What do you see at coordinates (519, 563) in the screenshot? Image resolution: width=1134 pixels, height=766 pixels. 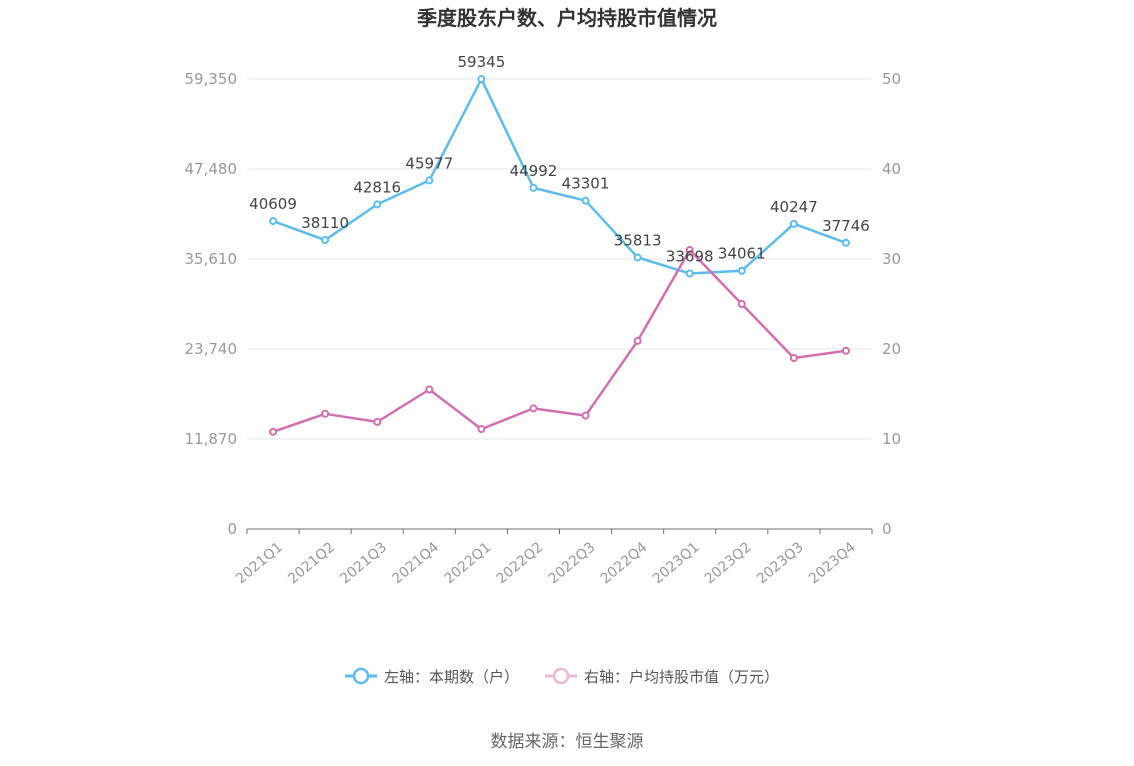 I see `x-tick-label: 2022Q2` at bounding box center [519, 563].